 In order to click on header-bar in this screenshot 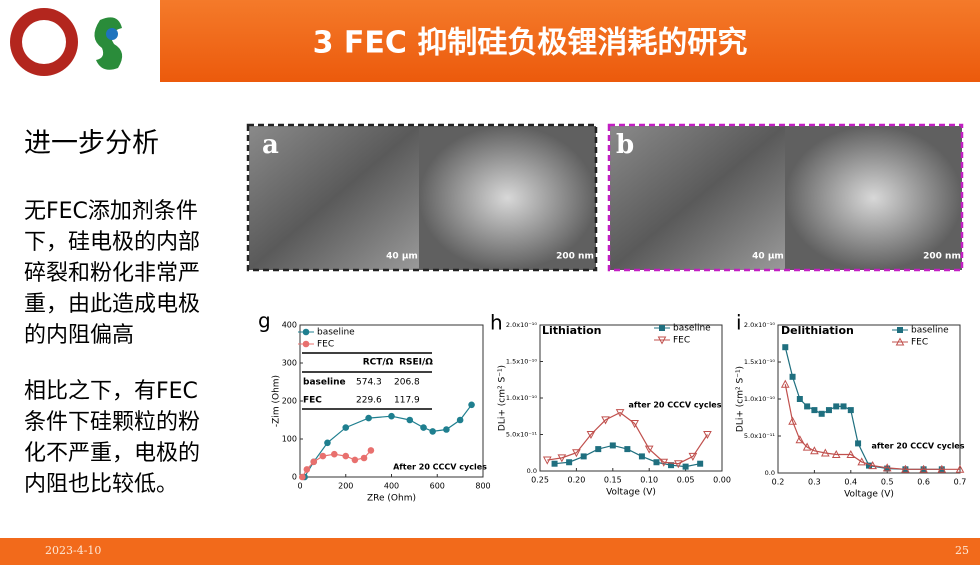, I will do `click(490, 41)`.